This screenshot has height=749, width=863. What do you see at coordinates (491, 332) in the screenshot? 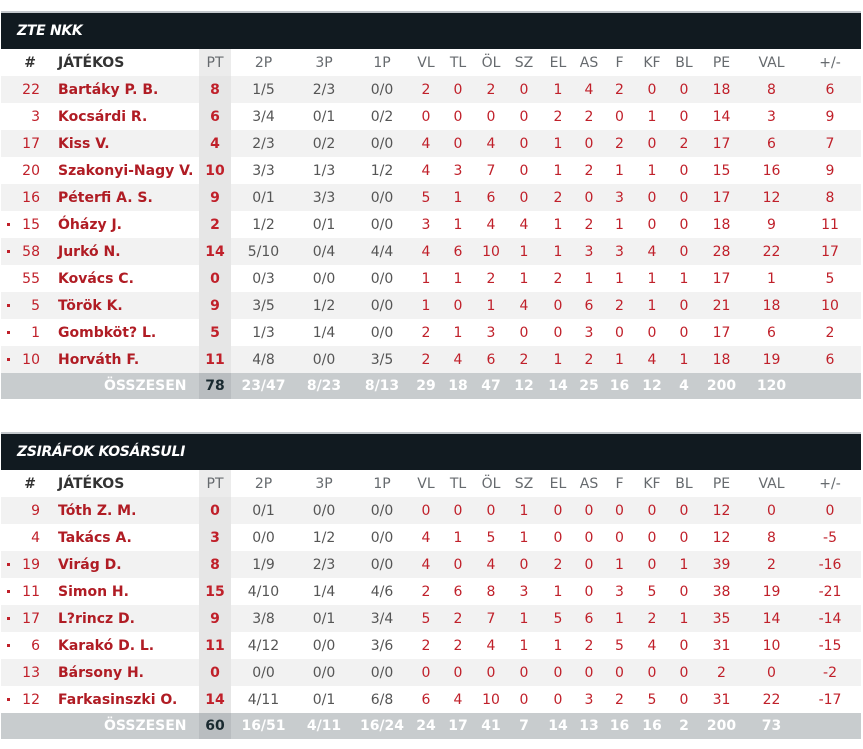
I see `stat-ol: 3` at bounding box center [491, 332].